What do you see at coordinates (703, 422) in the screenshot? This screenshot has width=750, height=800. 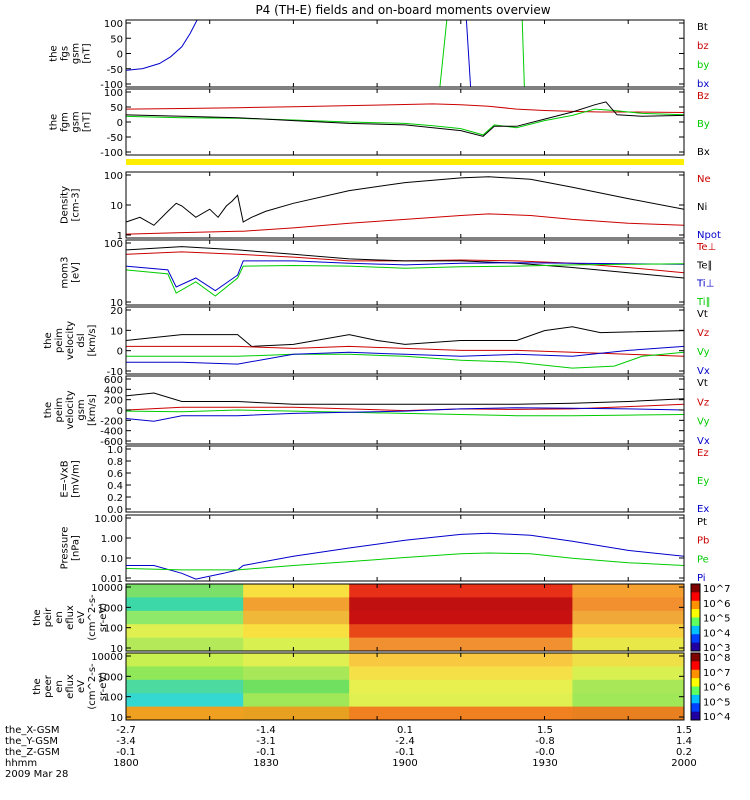 I see `legend-label: Vy` at bounding box center [703, 422].